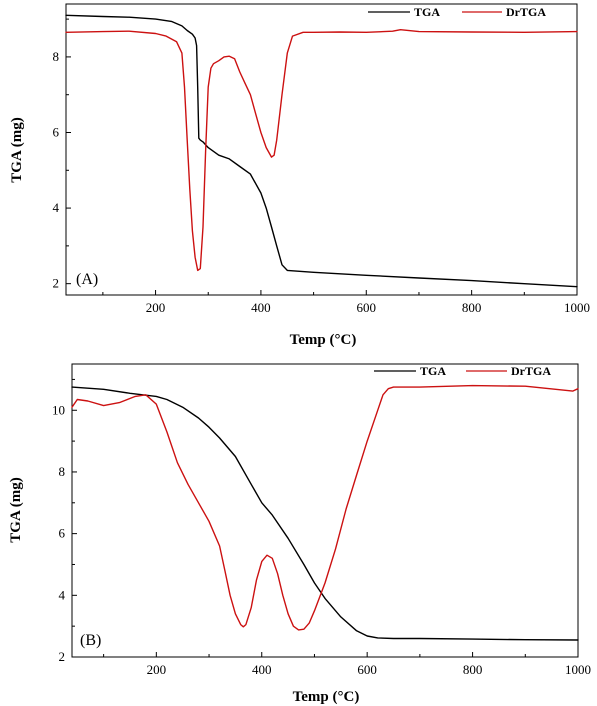  I want to click on legend-b: TGA DrTGA, so click(462, 371).